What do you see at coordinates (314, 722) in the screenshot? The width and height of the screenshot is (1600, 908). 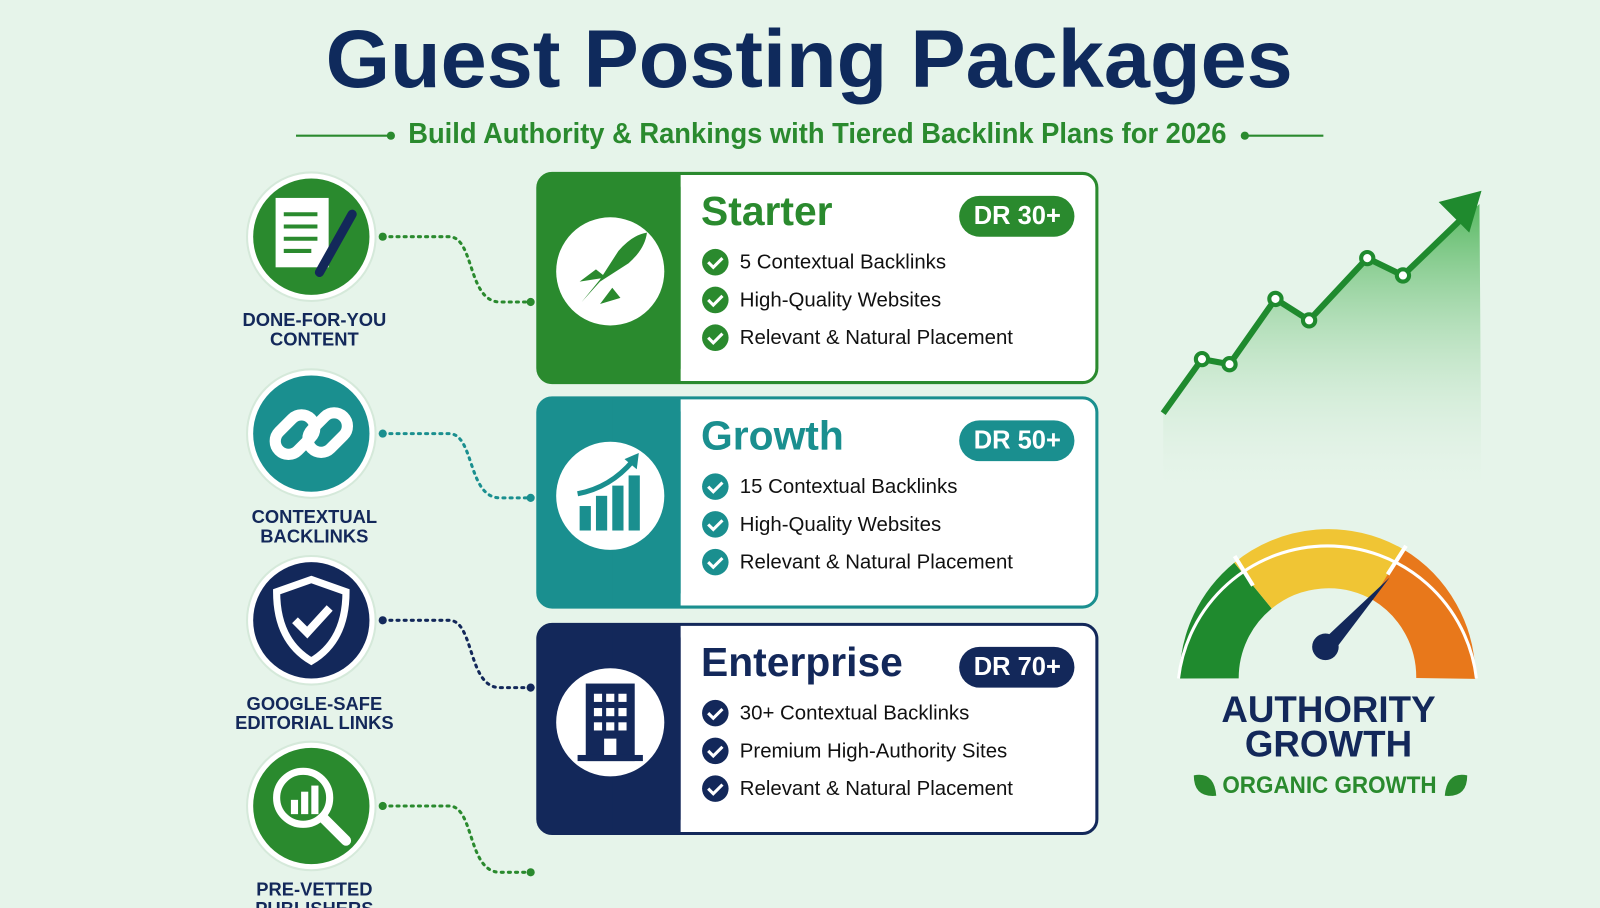 I see `feature-label: EDITORIAL LINKS` at bounding box center [314, 722].